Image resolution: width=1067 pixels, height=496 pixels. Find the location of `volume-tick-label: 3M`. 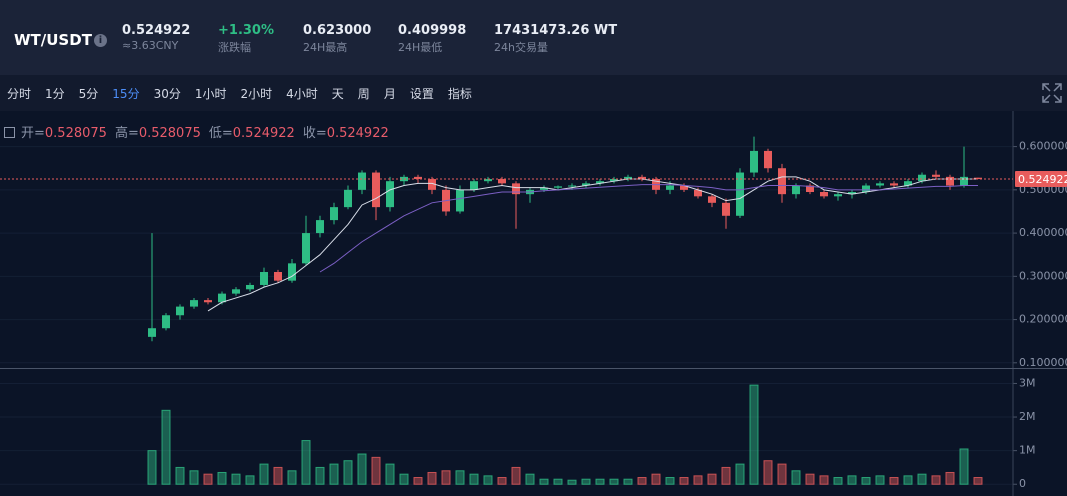

volume-tick-label: 3M is located at coordinates (1027, 382).